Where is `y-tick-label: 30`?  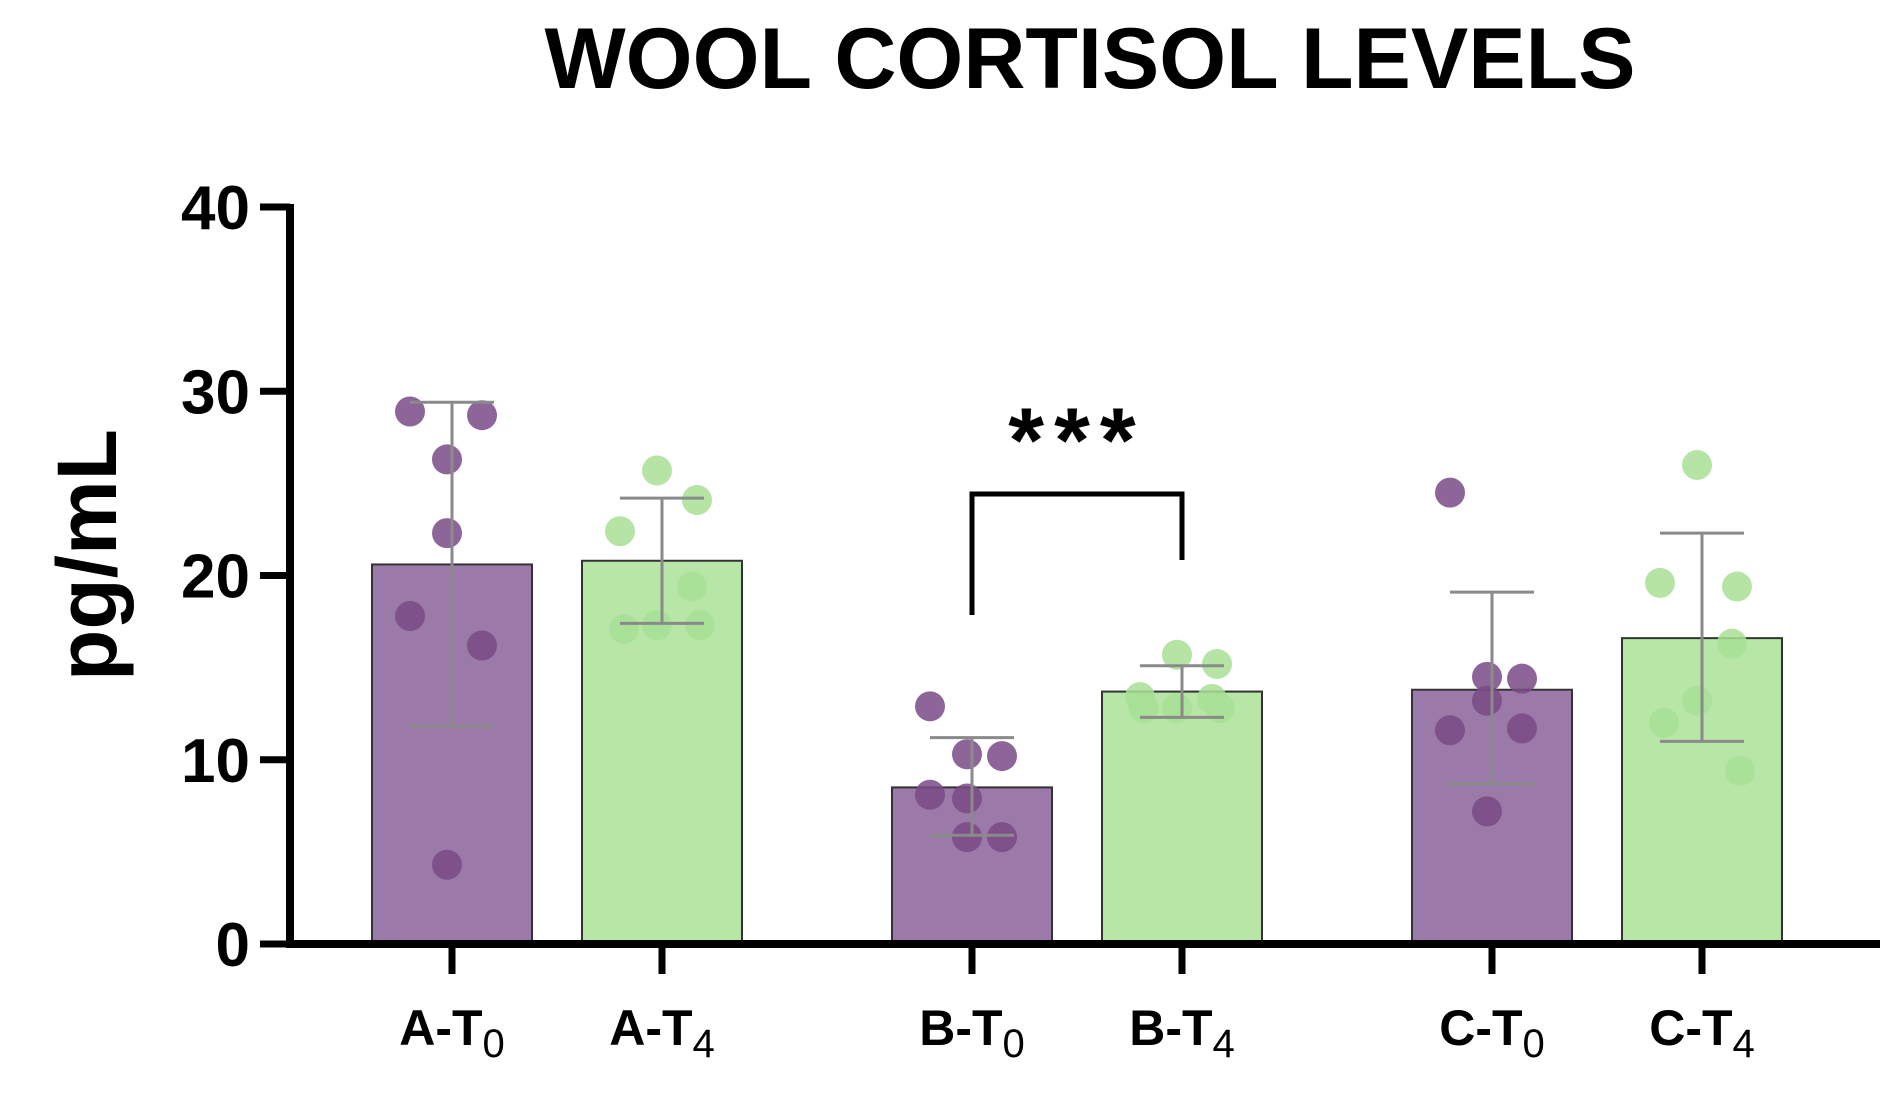
y-tick-label: 30 is located at coordinates (215, 392).